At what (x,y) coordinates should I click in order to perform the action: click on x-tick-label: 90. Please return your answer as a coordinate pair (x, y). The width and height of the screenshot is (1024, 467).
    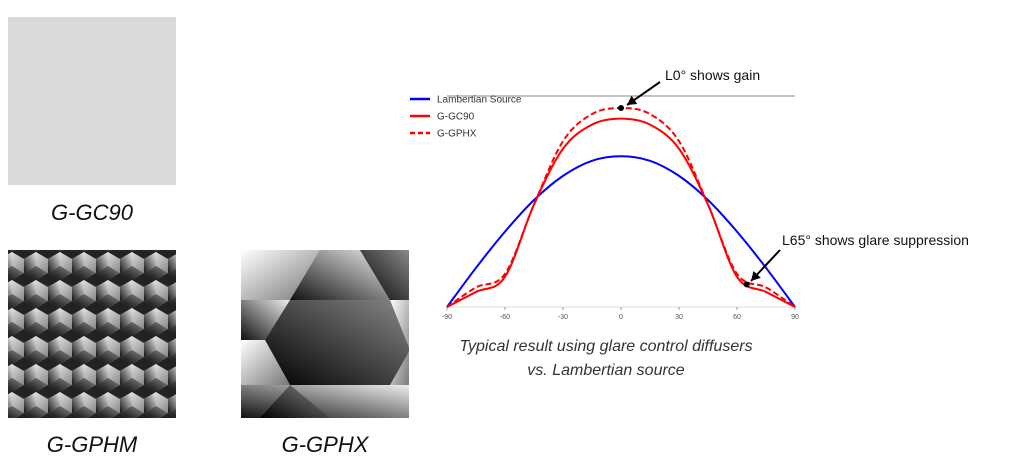
    Looking at the image, I should click on (795, 317).